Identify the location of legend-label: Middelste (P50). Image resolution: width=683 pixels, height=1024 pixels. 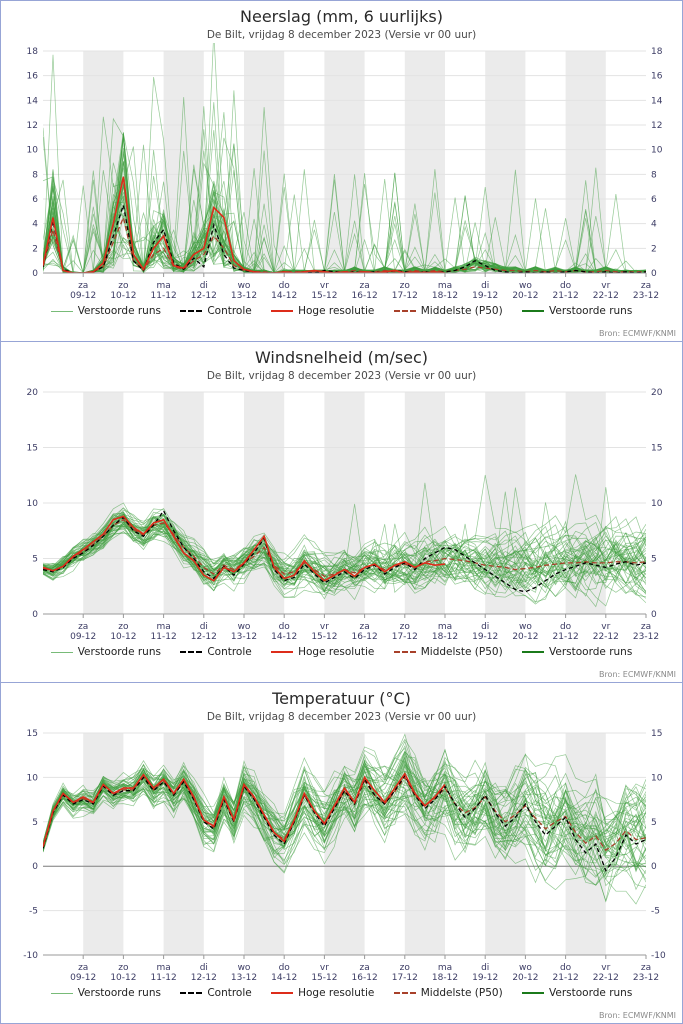
(461, 652).